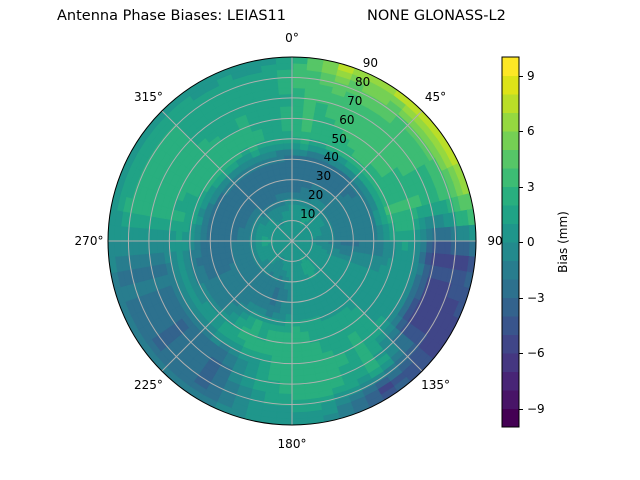  I want to click on colorbar-tick-label: 0, so click(531, 242).